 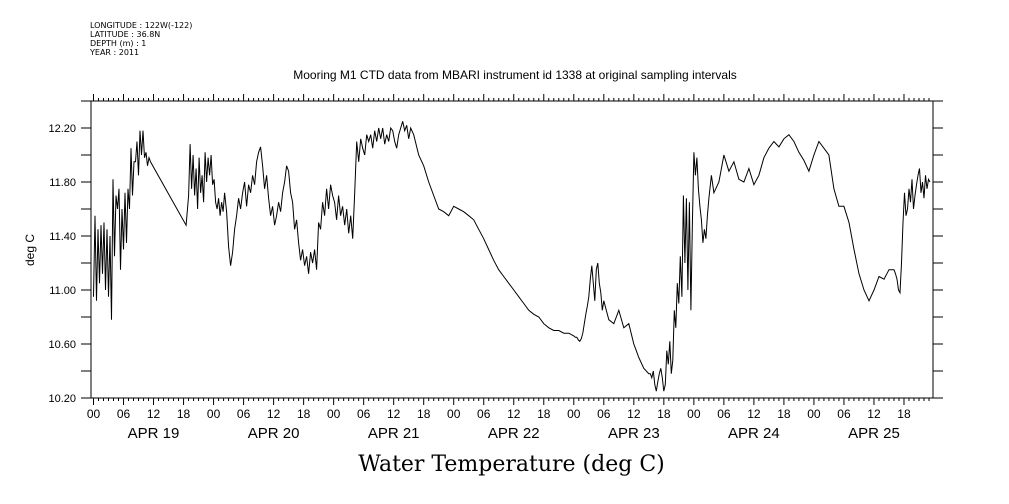 What do you see at coordinates (754, 433) in the screenshot?
I see `x-day-label: APR 24` at bounding box center [754, 433].